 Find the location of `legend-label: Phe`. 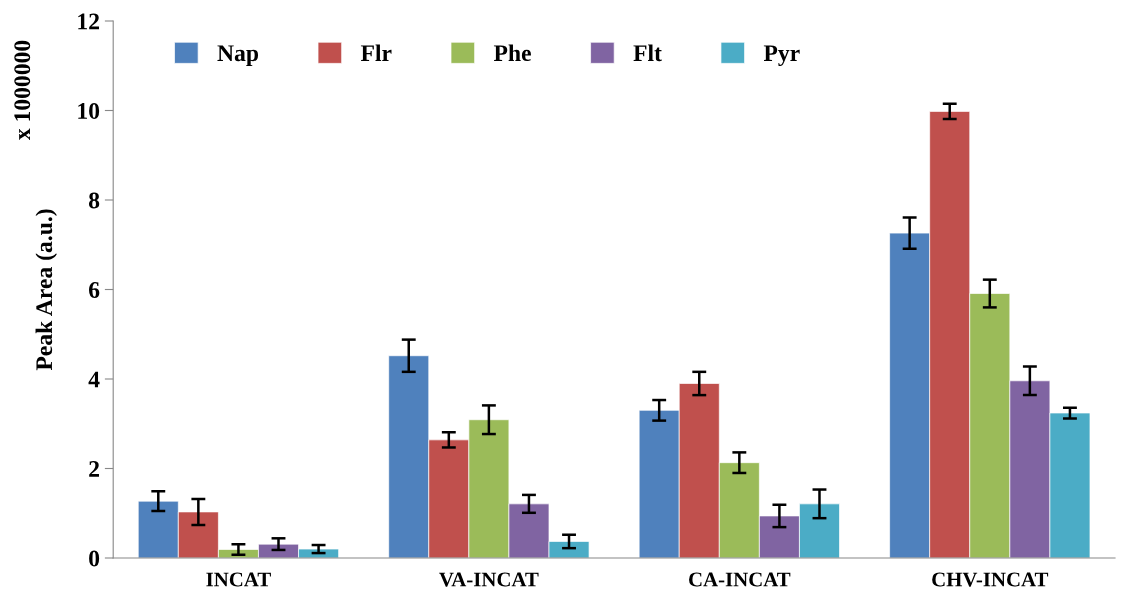

legend-label: Phe is located at coordinates (512, 53).